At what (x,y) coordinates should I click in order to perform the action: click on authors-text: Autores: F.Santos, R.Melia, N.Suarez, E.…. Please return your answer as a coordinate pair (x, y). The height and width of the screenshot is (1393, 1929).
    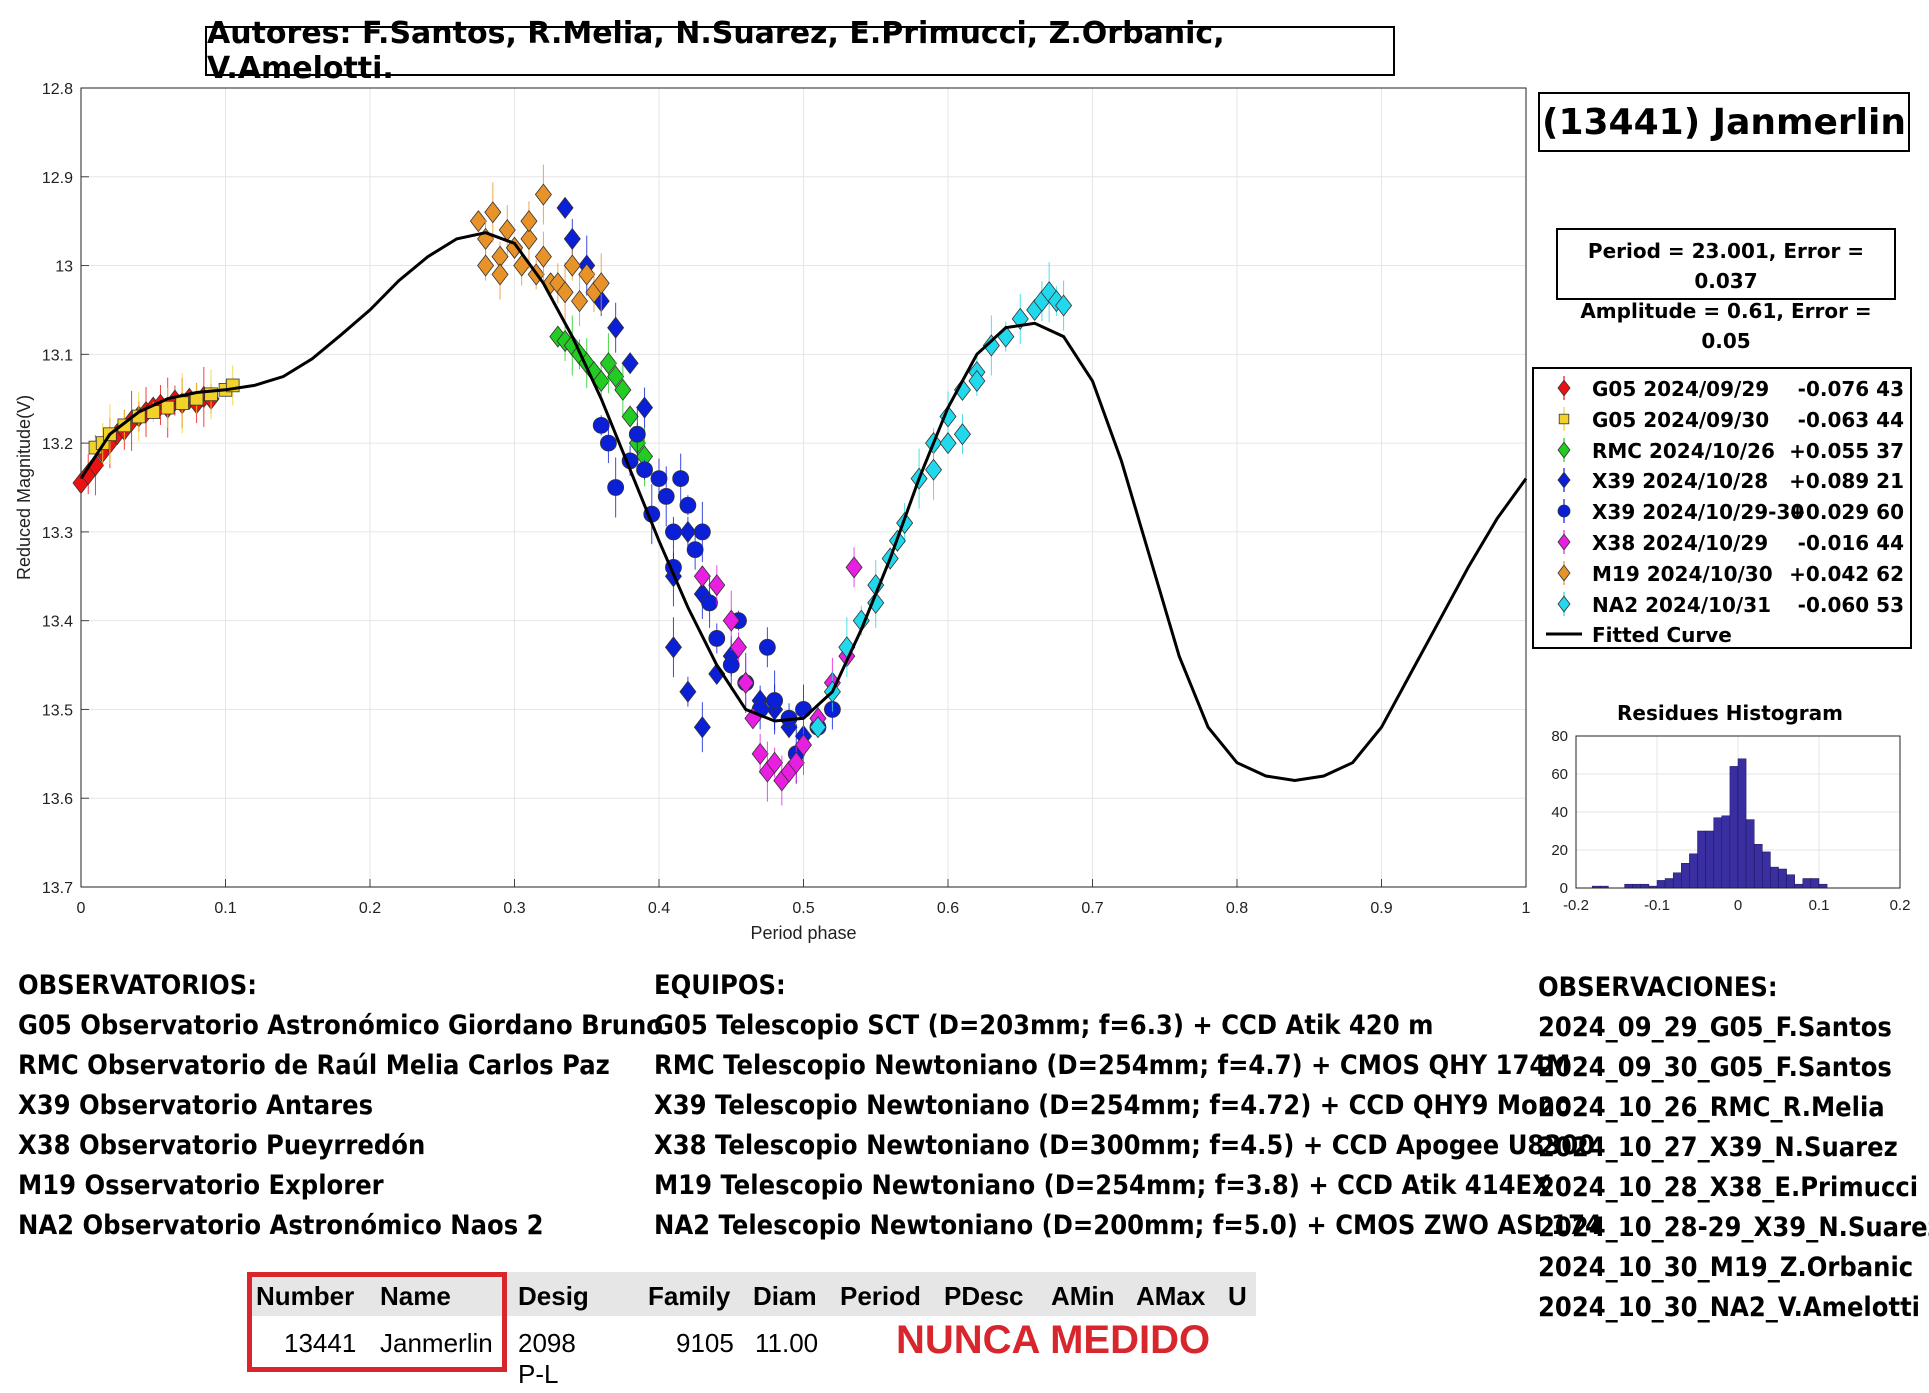
    Looking at the image, I should click on (716, 51).